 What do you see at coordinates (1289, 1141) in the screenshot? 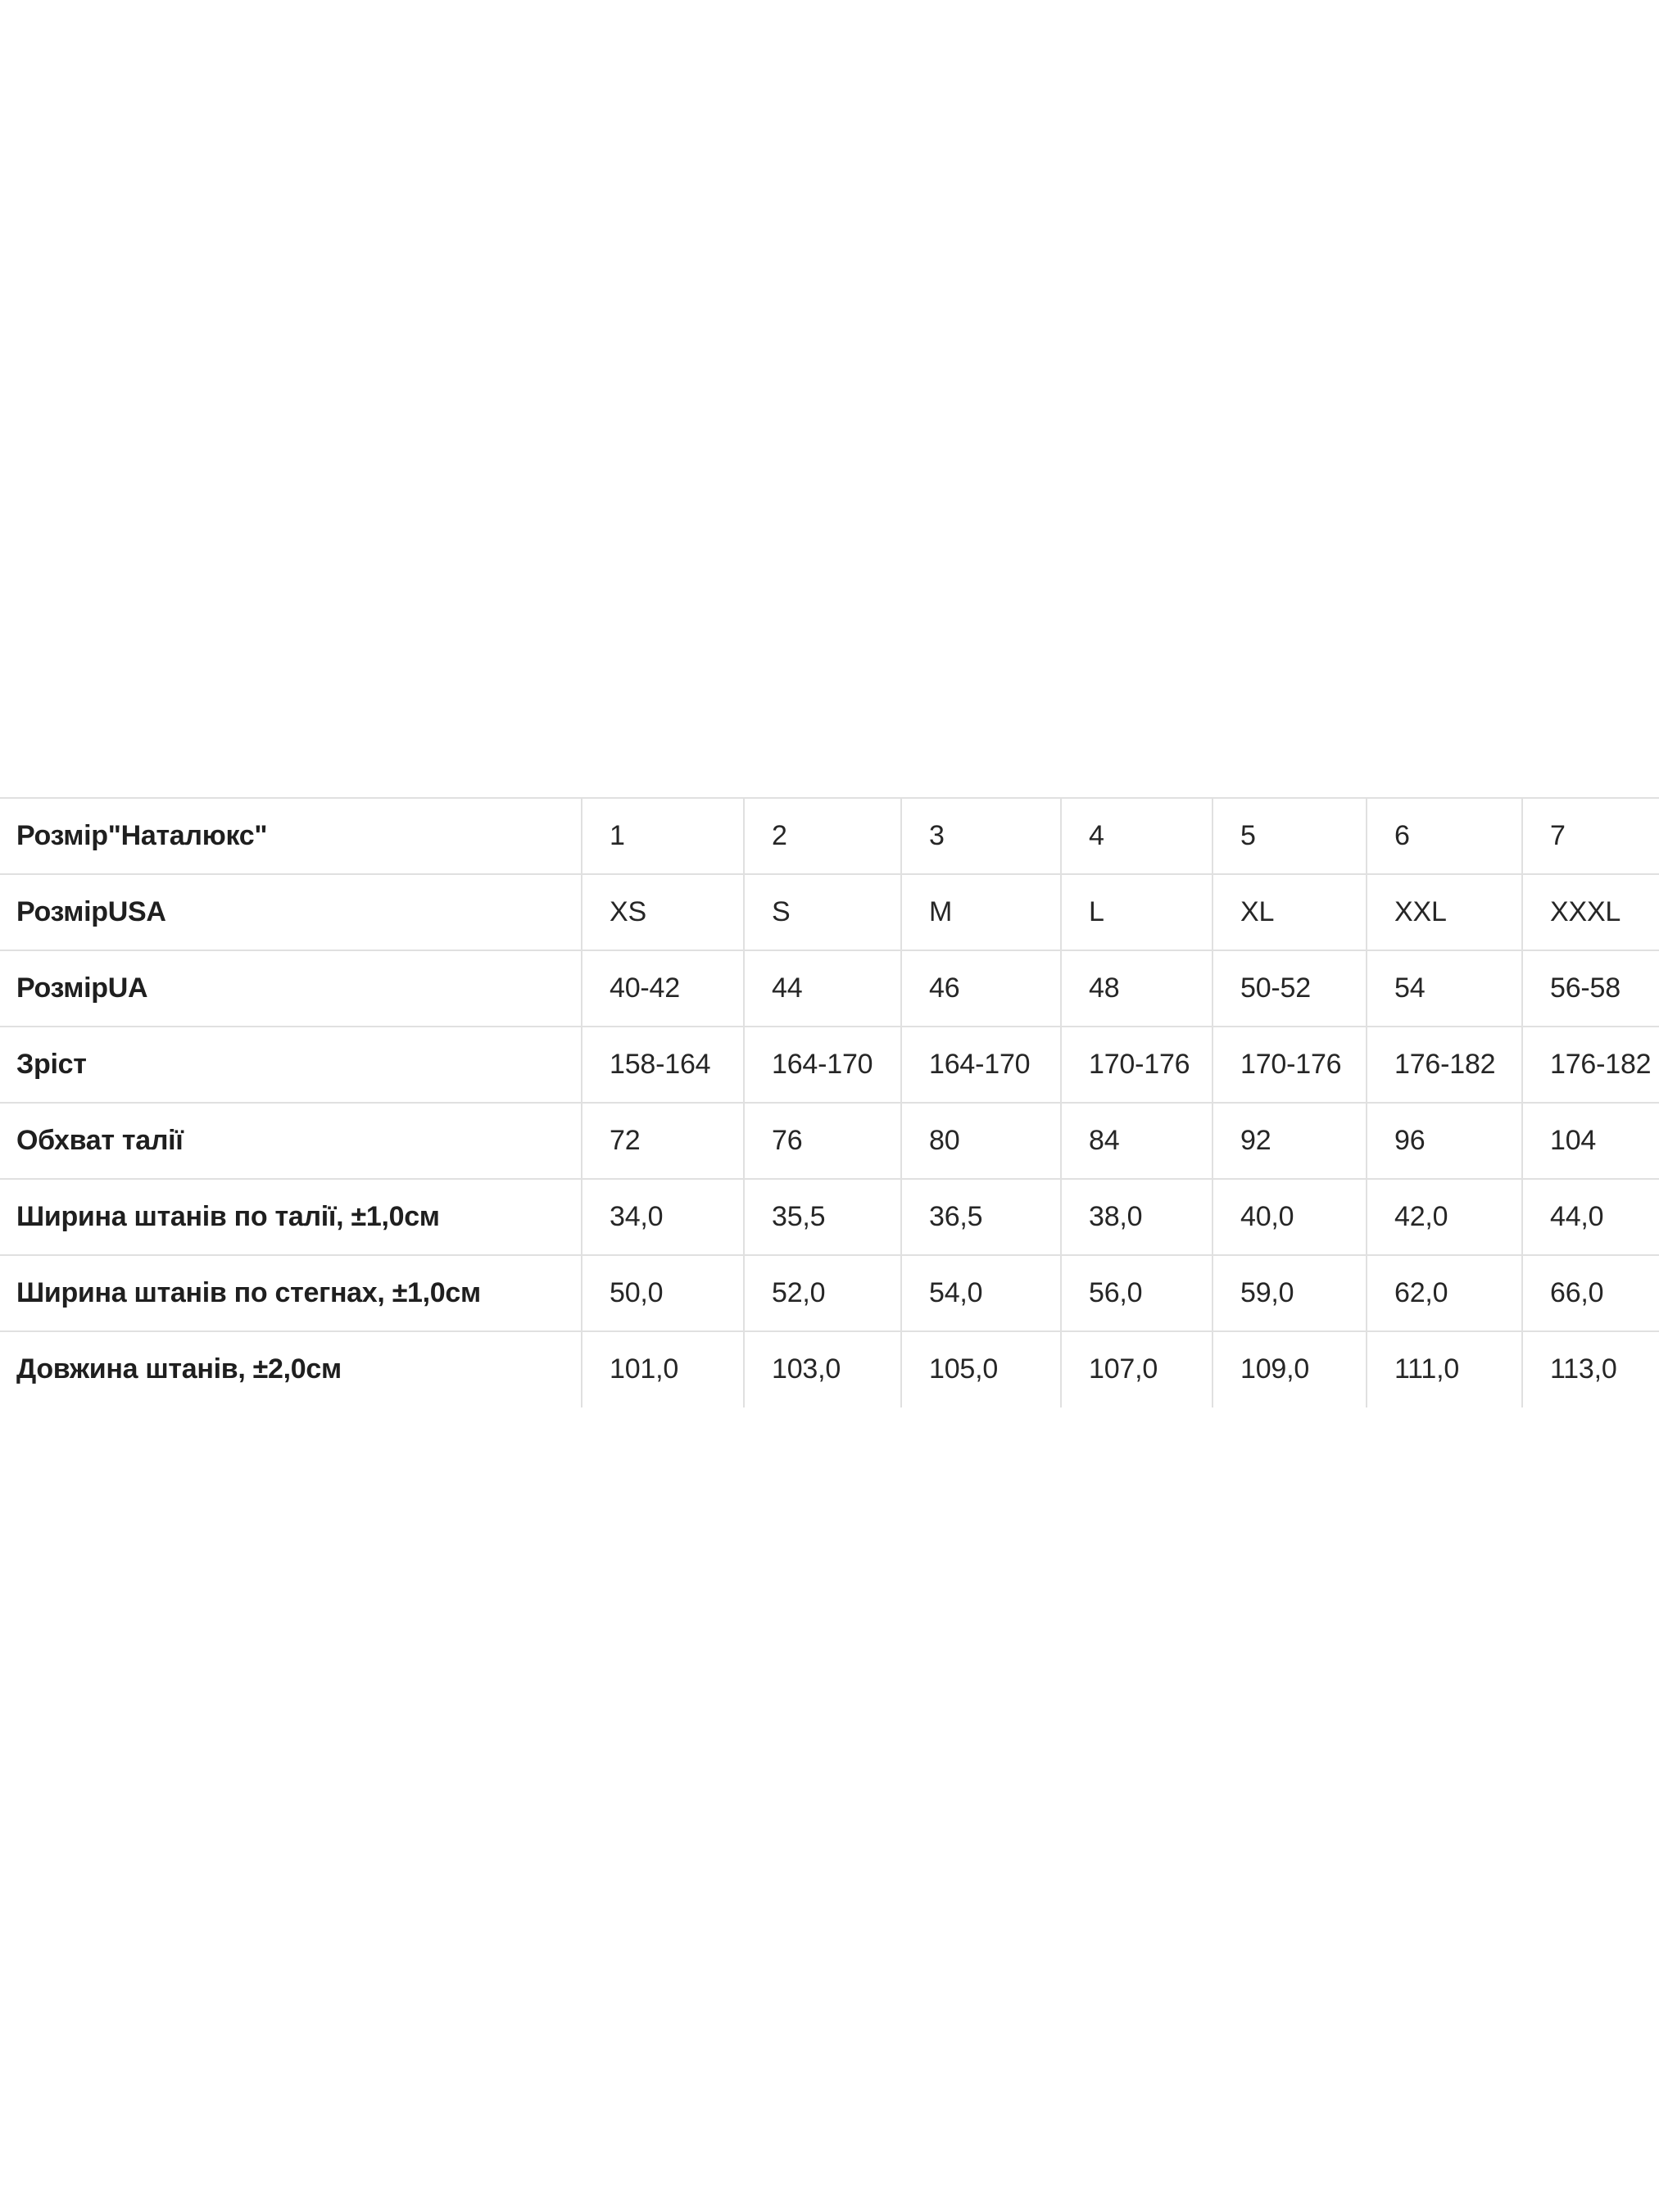
I see `size-value-cell: 92` at bounding box center [1289, 1141].